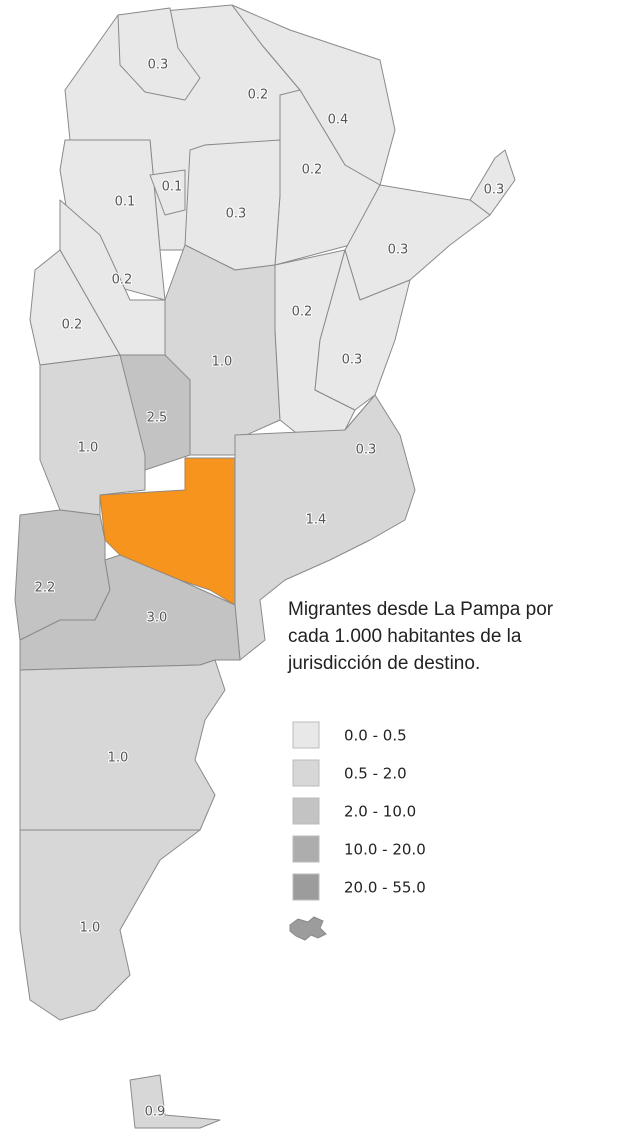 Image resolution: width=623 pixels, height=1131 pixels. What do you see at coordinates (384, 663) in the screenshot?
I see `legend-title-line: jurisdicción de destino.` at bounding box center [384, 663].